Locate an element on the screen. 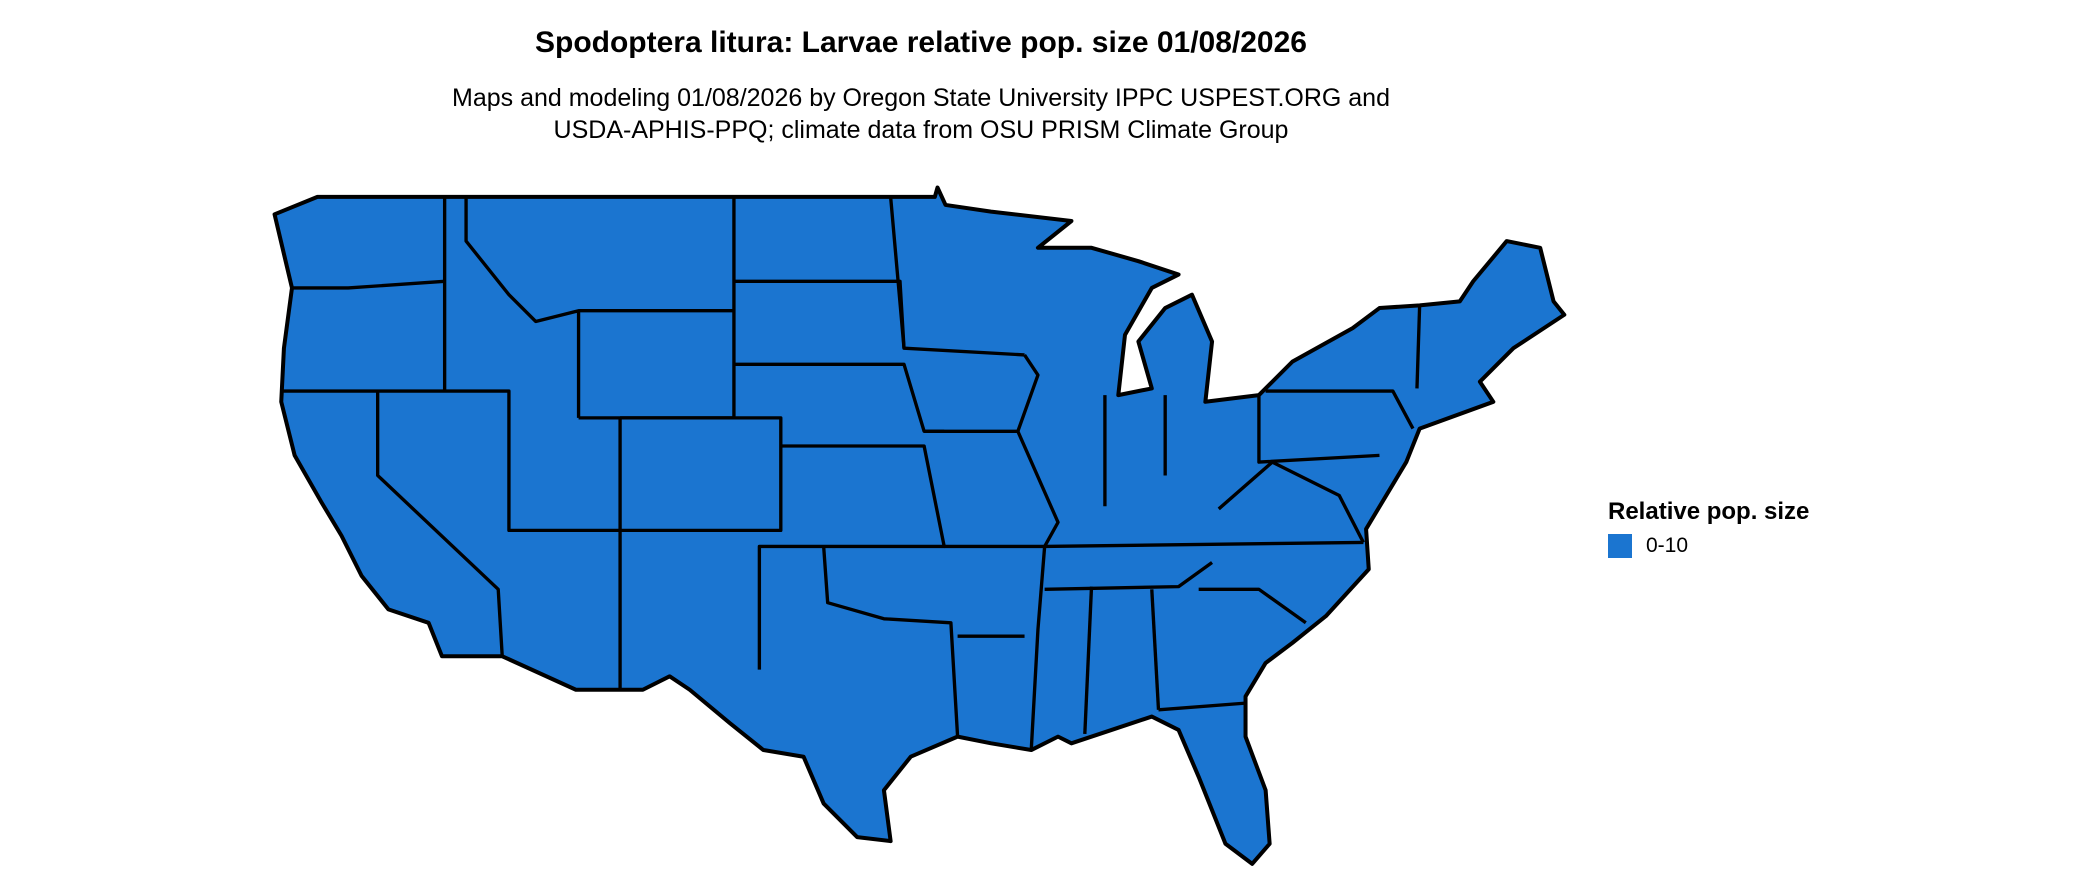 The width and height of the screenshot is (2100, 892). legend: Relative pop. size 0-10 is located at coordinates (1708, 528).